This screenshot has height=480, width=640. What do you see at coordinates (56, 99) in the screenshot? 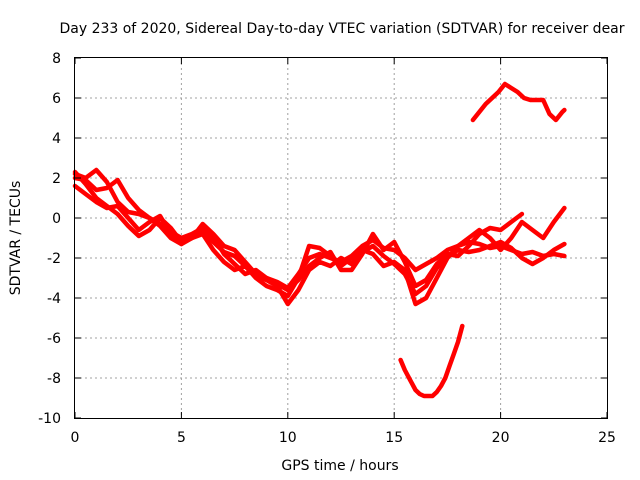
I see `y-tick-label: 6` at bounding box center [56, 99].